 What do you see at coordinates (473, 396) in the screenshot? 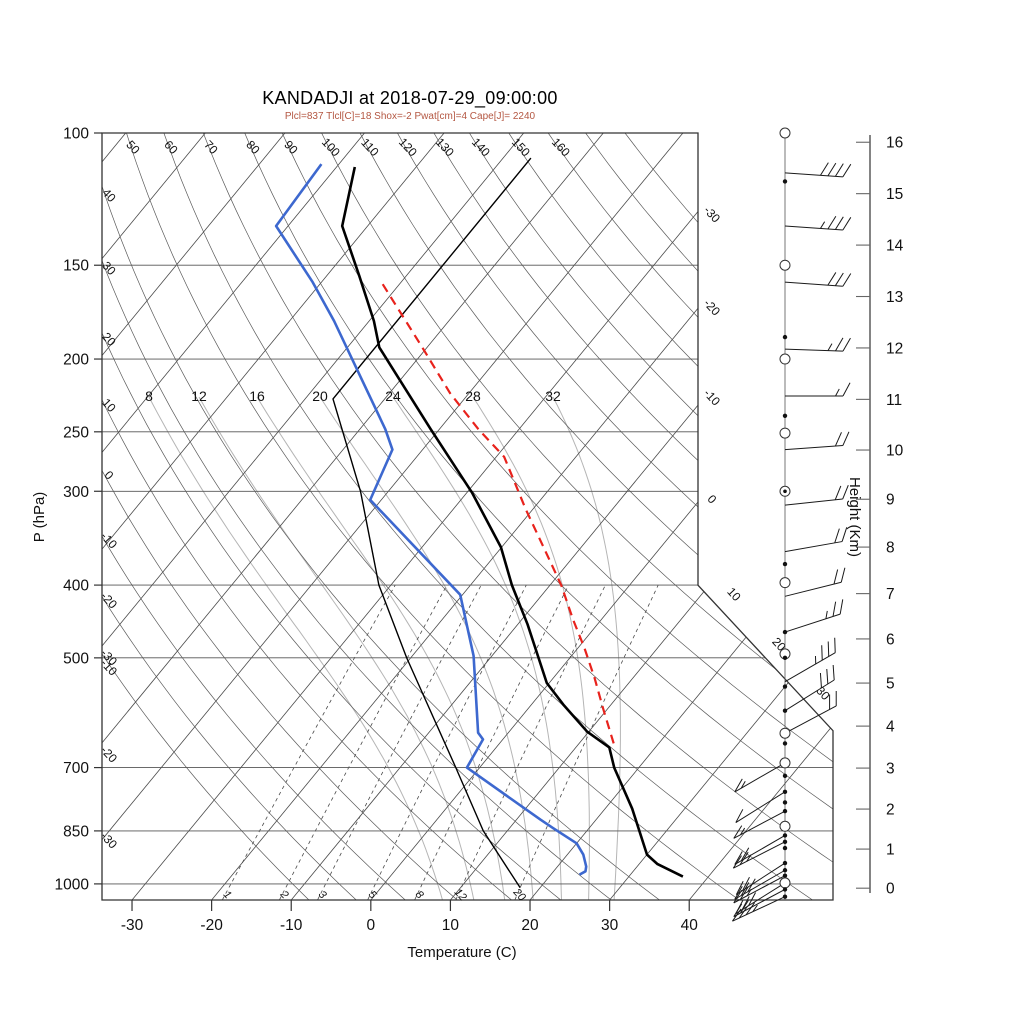
I see `svg-text: 28` at bounding box center [473, 396].